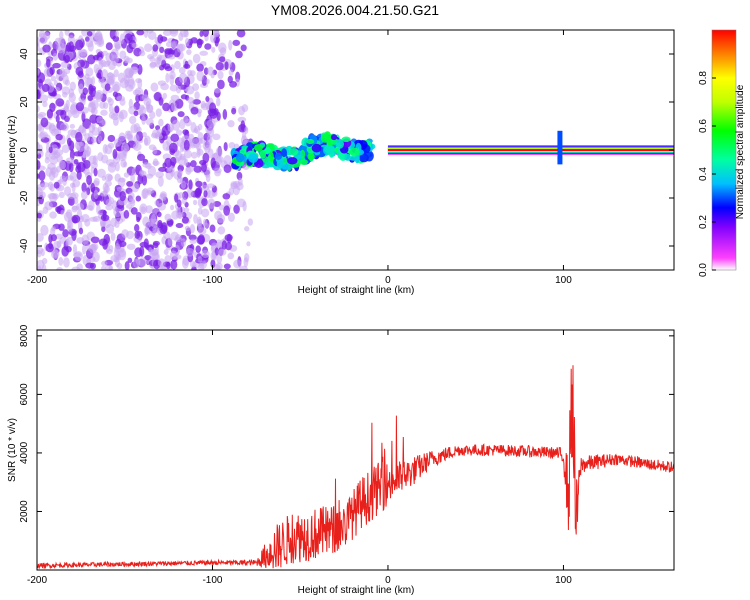 This screenshot has width=750, height=600. Describe the element at coordinates (388, 580) in the screenshot. I see `snr-x-tick-label: 0` at that location.